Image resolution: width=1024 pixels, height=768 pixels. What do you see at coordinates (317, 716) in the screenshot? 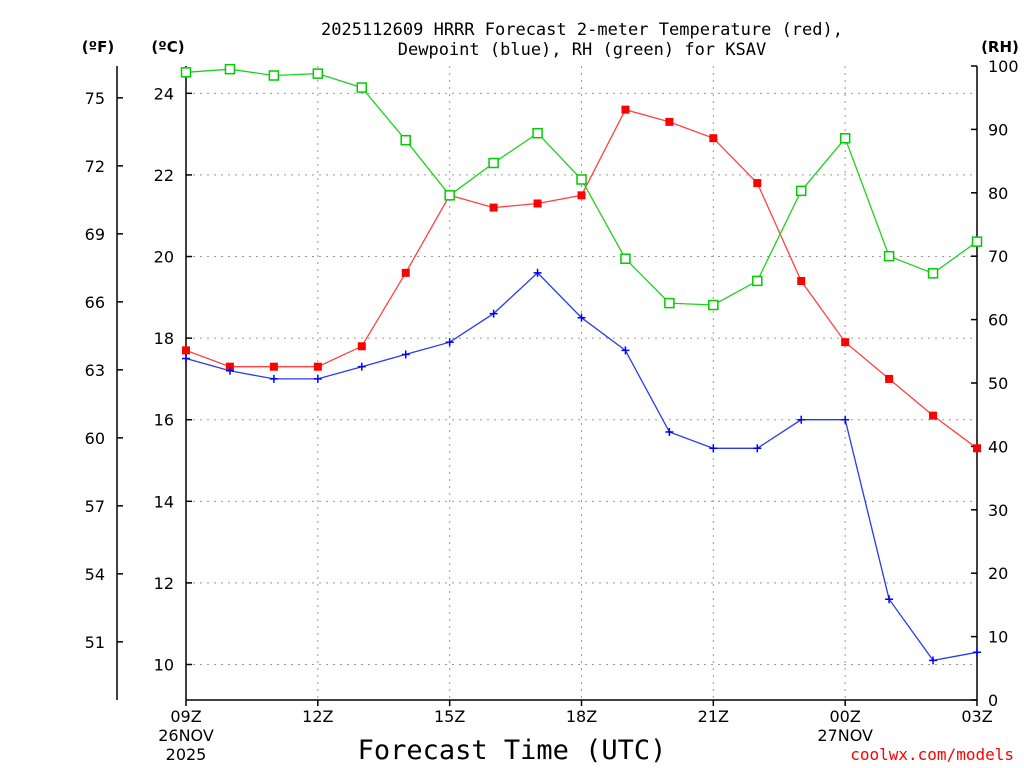
I see `x-tick-label: 12Z` at bounding box center [317, 716].